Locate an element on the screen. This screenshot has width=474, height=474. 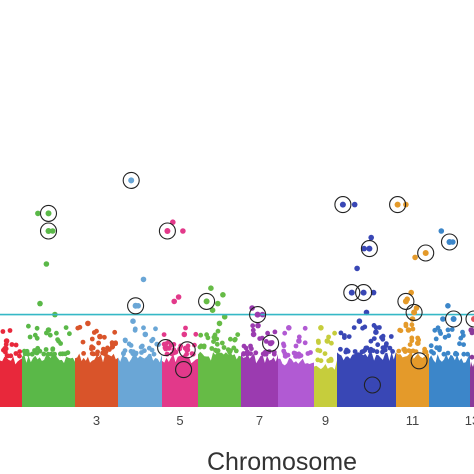
x-tick-label: 7 is located at coordinates (259, 420).